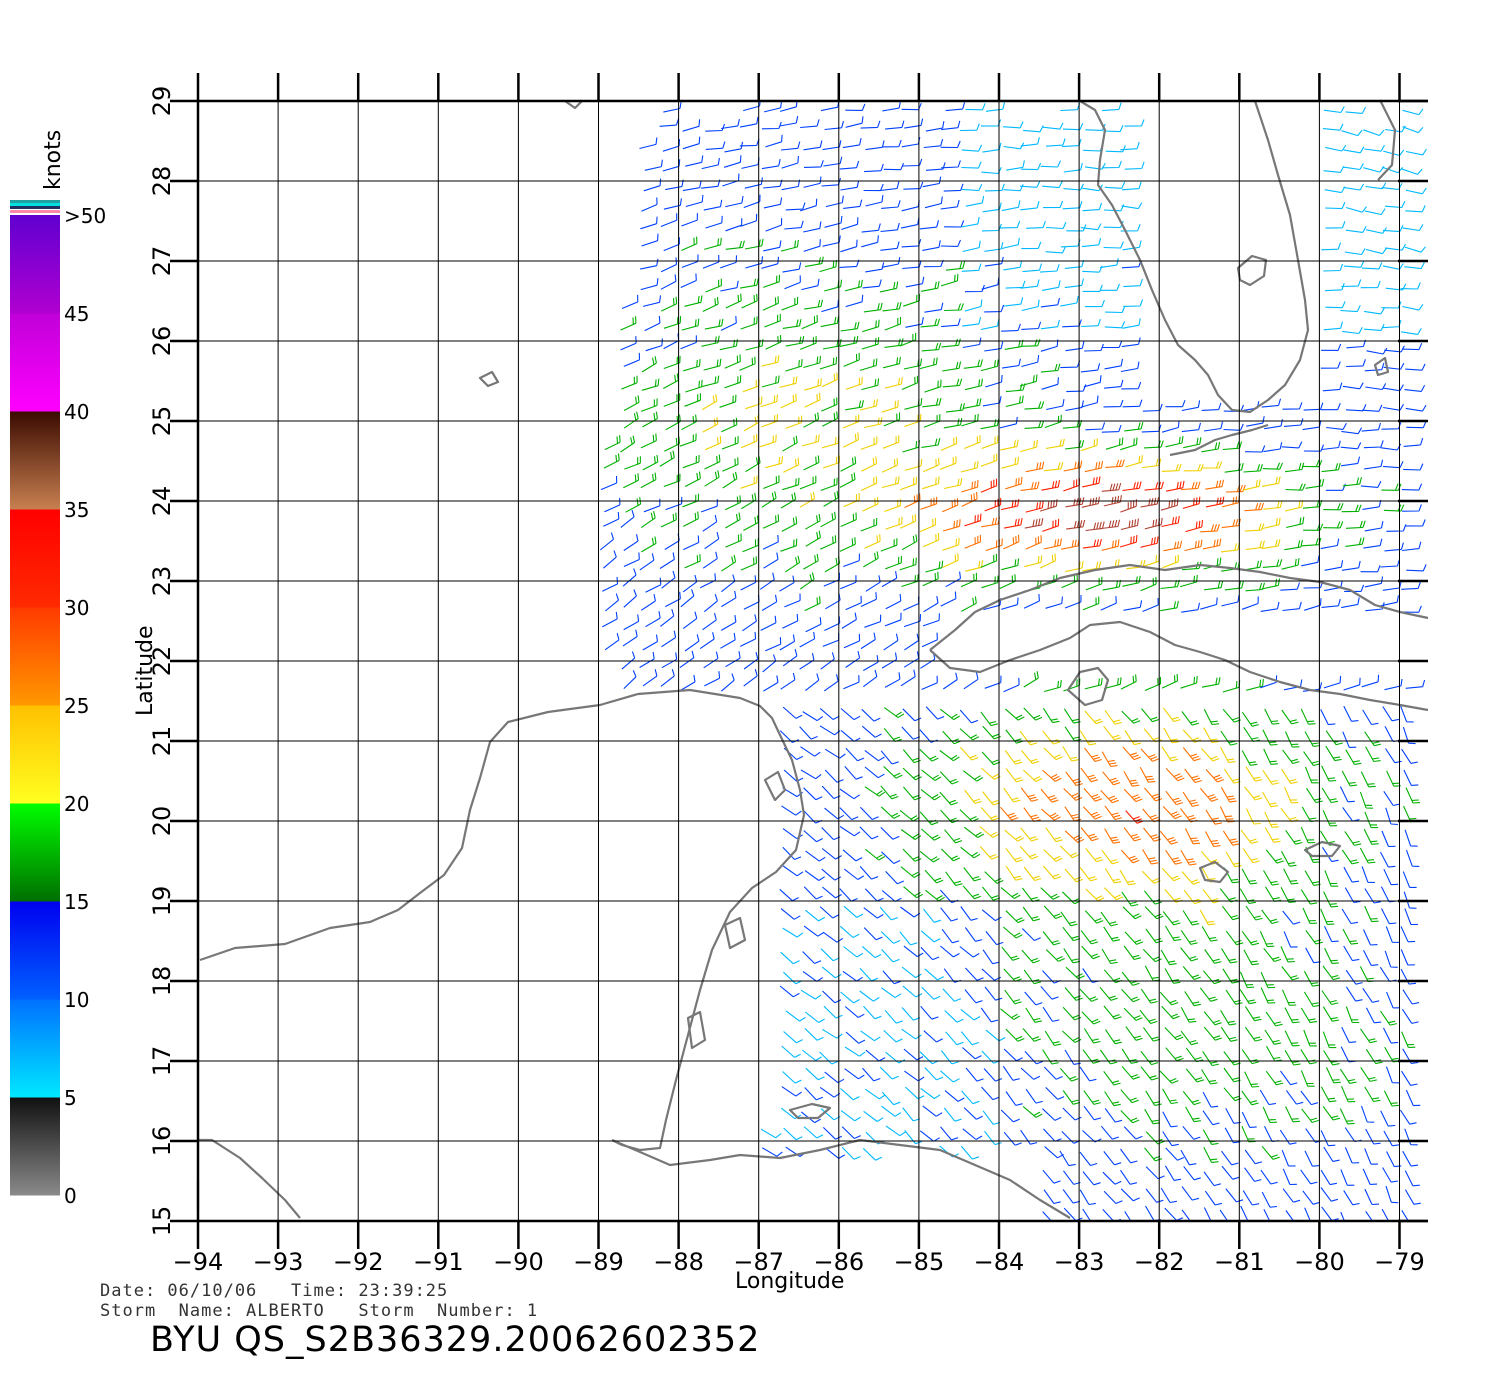 Image resolution: width=1500 pixels, height=1400 pixels. What do you see at coordinates (145, 670) in the screenshot?
I see `y-axis-title: Latitude` at bounding box center [145, 670].